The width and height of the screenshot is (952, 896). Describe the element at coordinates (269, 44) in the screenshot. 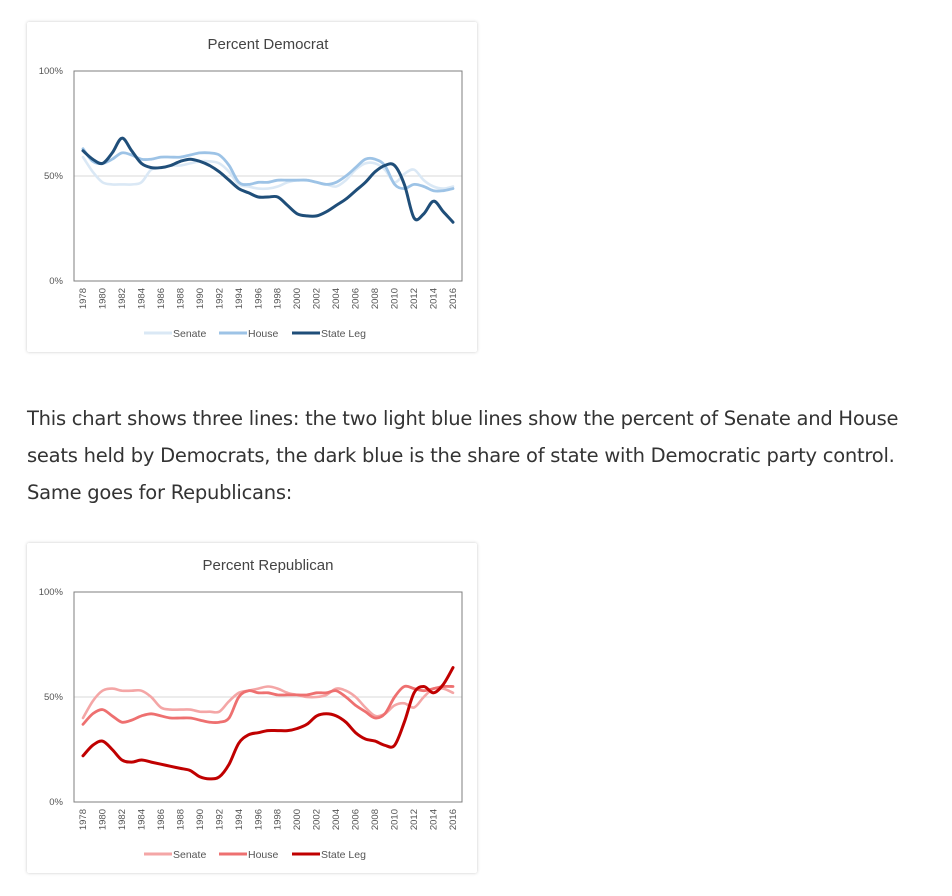

I see `chart-title: Percent Democrat` at that location.